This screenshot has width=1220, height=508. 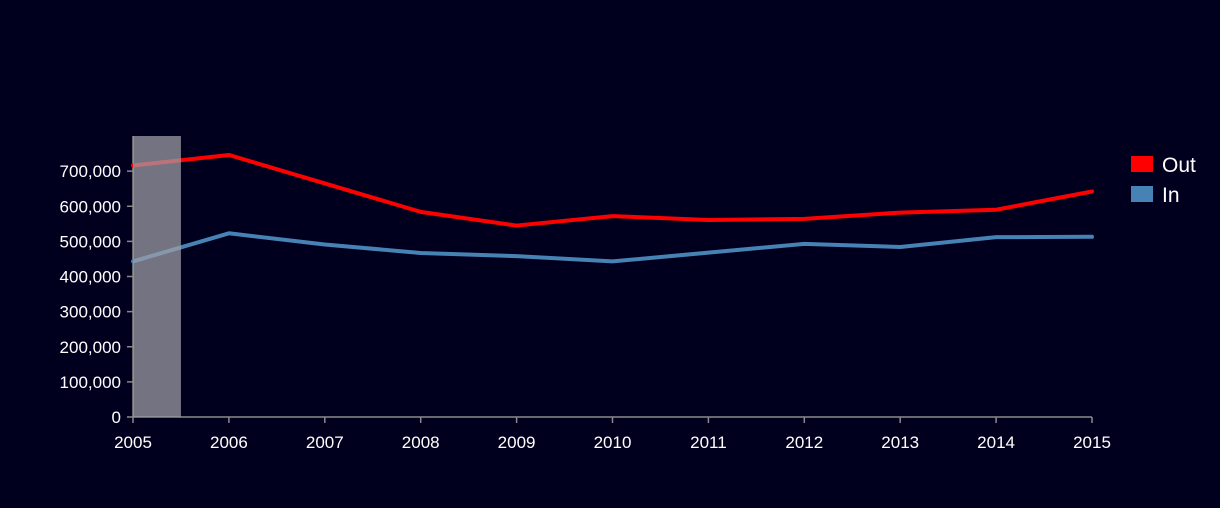 I want to click on y-tick-label: 400,000, so click(x=90, y=277).